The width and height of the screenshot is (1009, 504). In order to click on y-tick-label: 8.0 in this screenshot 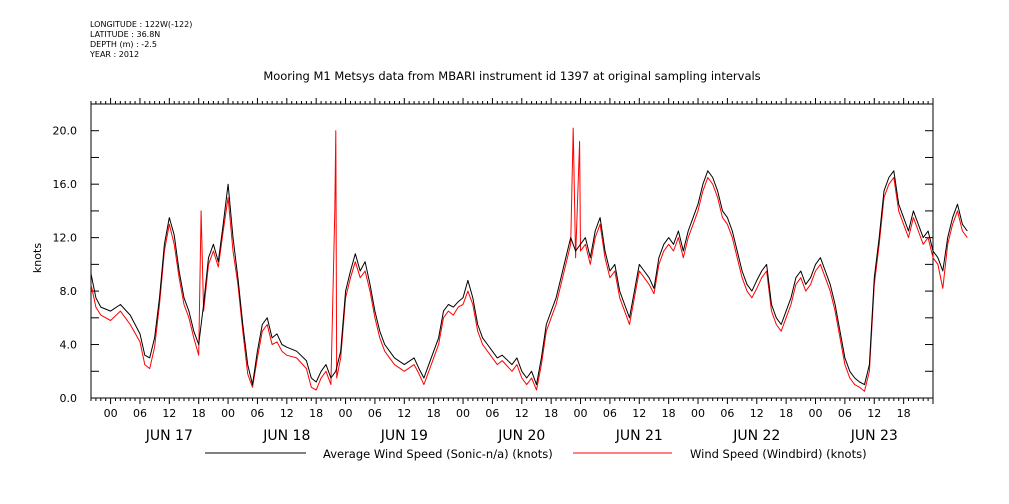, I will do `click(69, 291)`.